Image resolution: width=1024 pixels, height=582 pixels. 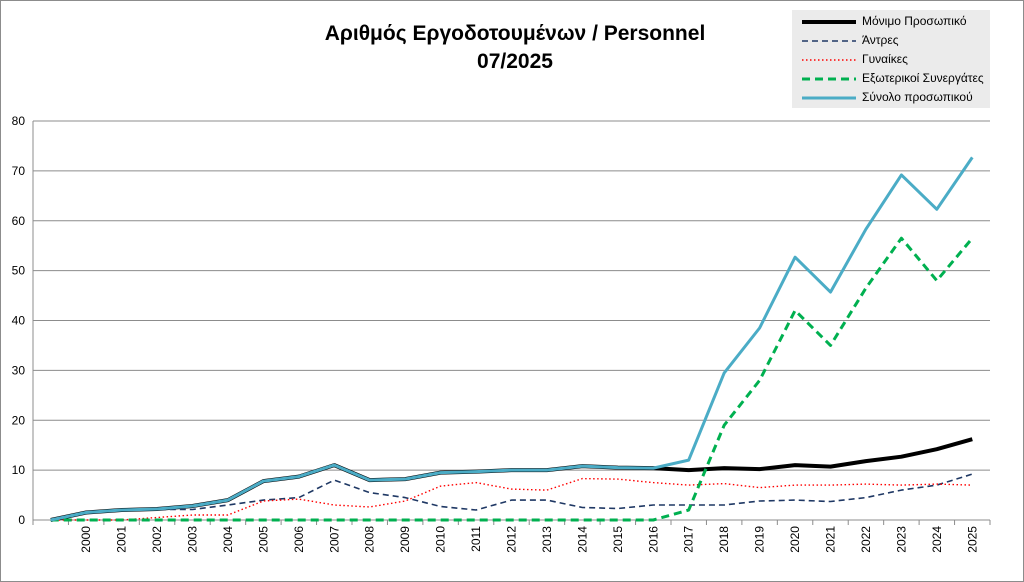 What do you see at coordinates (228, 539) in the screenshot?
I see `x-tick-label: 2004` at bounding box center [228, 539].